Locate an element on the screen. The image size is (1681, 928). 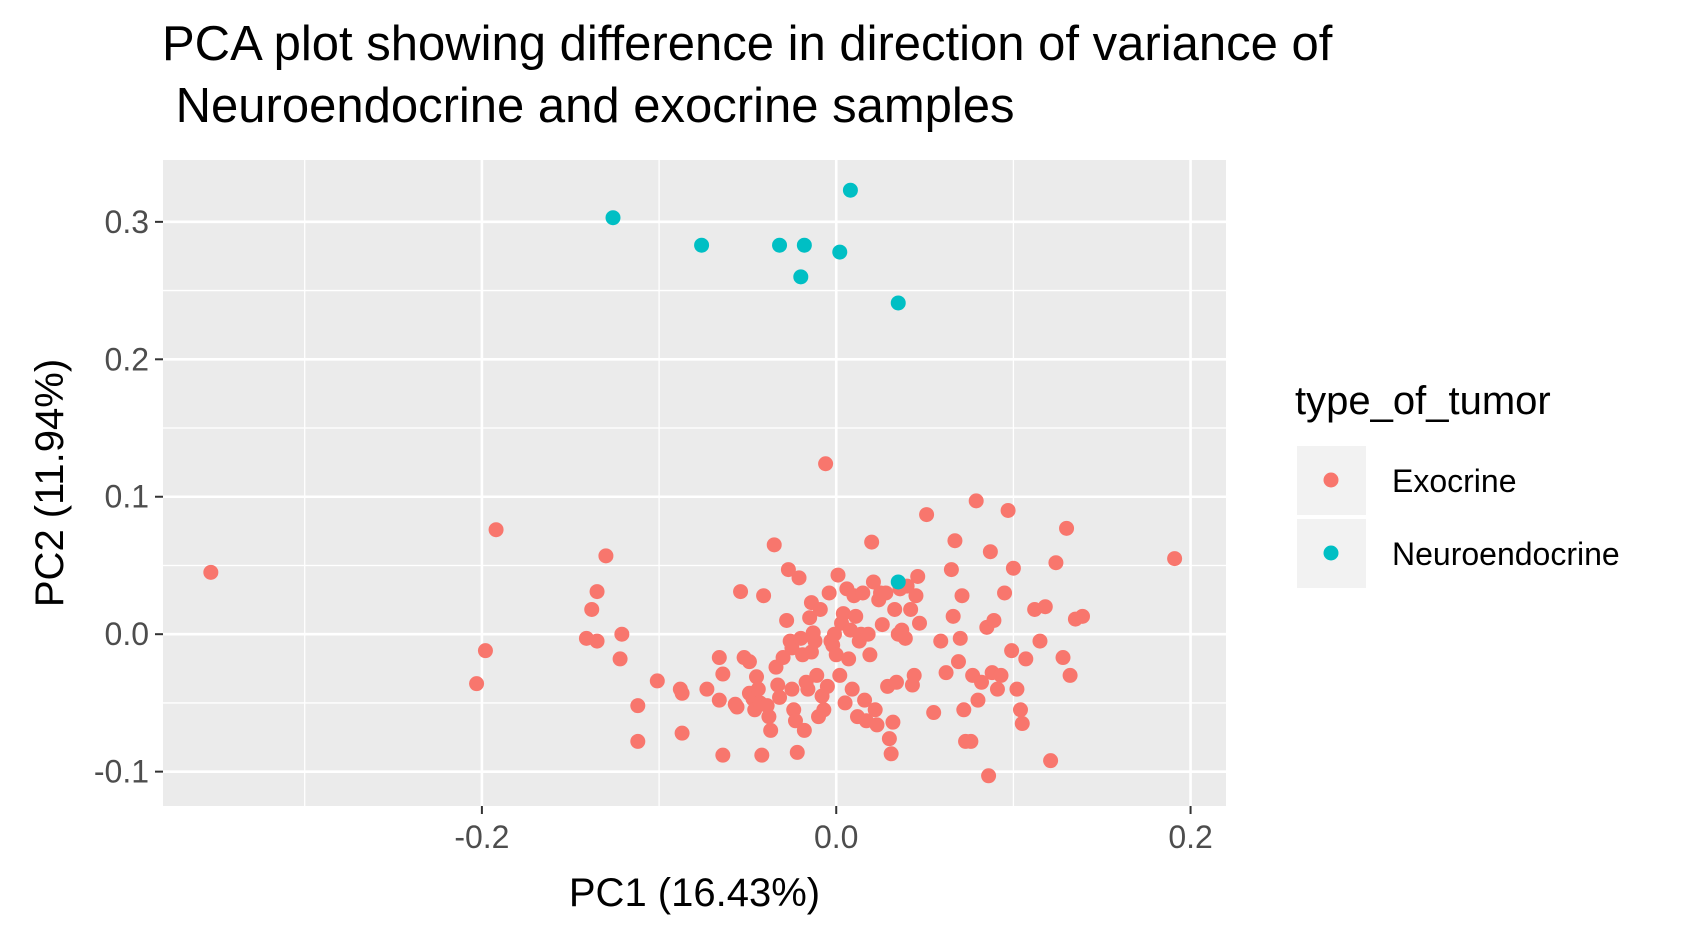
y-axis-title: PC2 (11.94%) is located at coordinates (50, 483).